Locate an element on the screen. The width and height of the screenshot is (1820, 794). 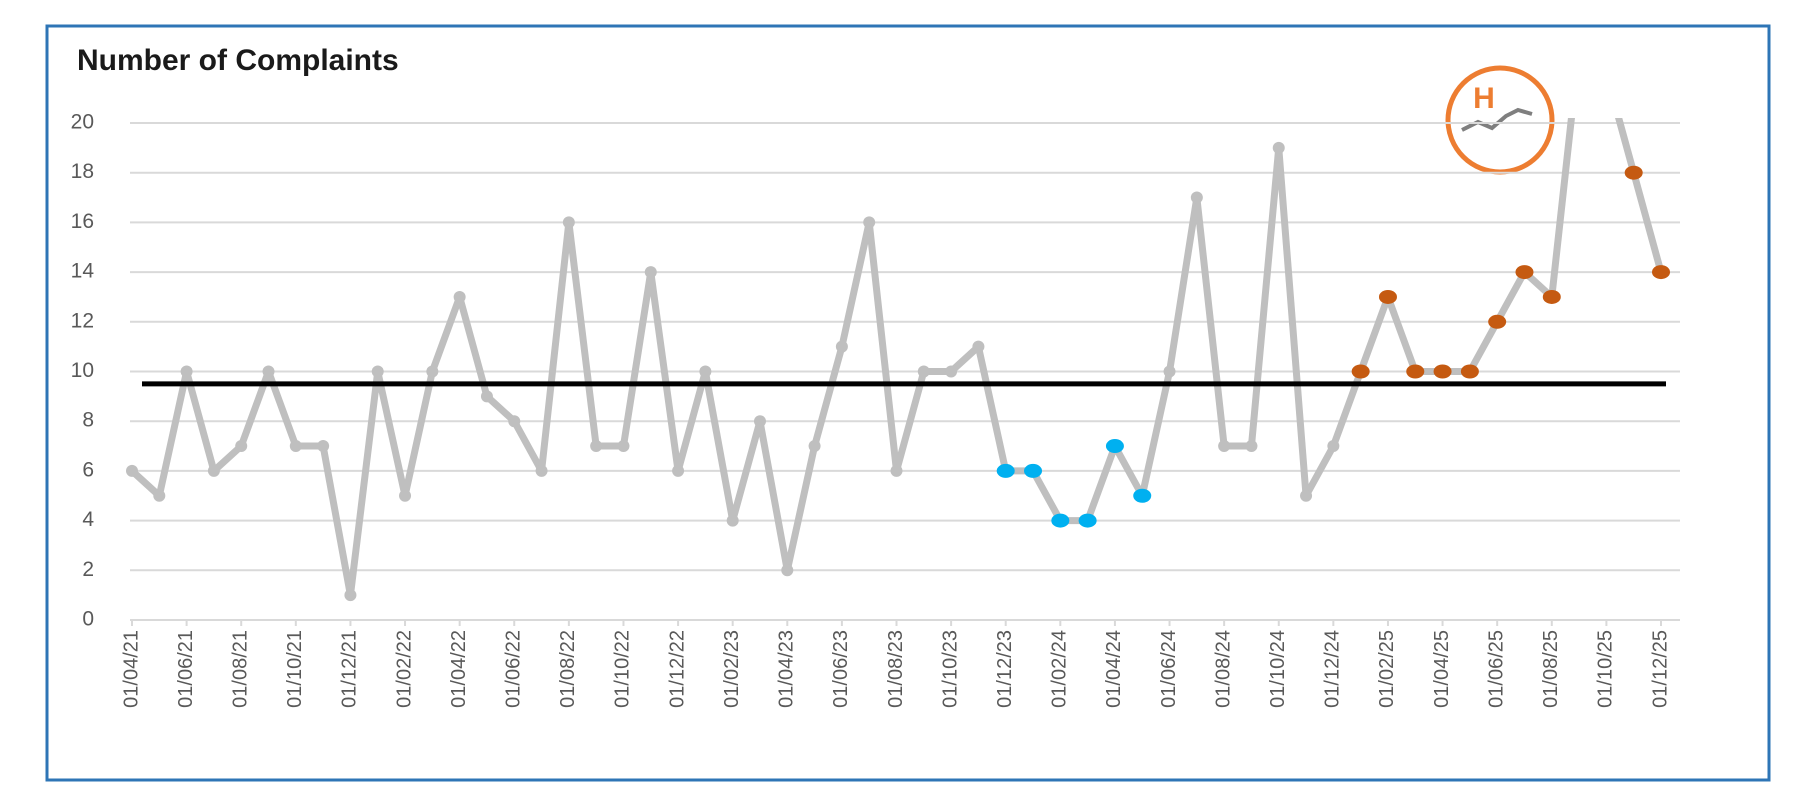
x-tick-label: 01/08/21 is located at coordinates (240, 669).